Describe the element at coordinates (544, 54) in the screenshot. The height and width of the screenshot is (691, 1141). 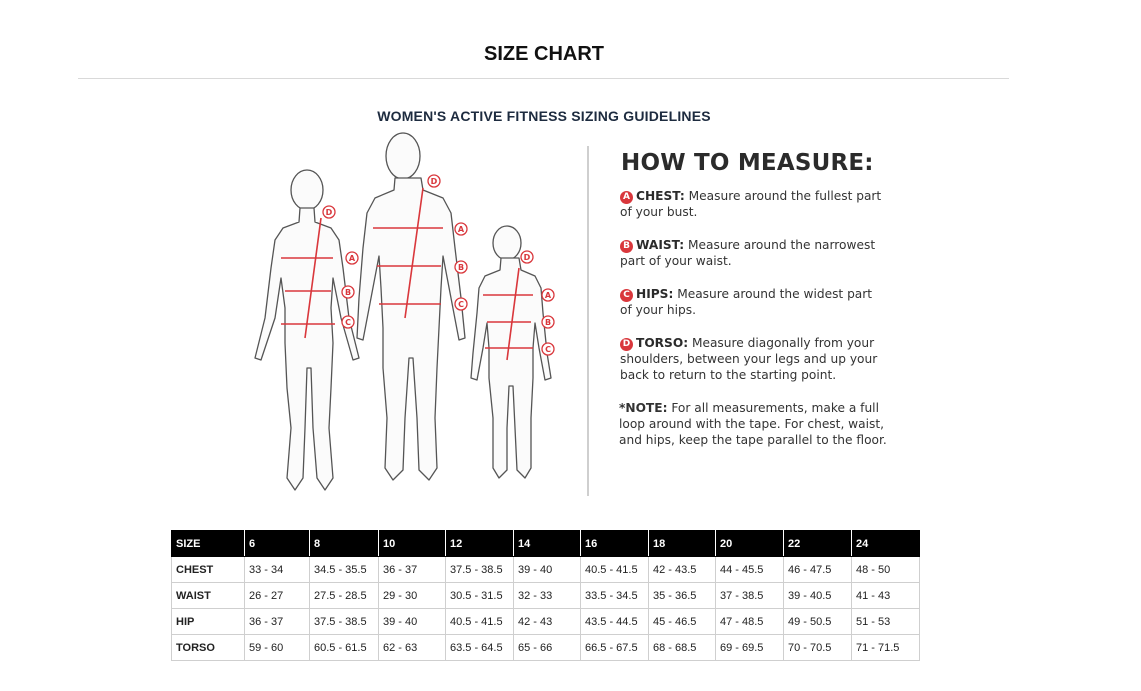
I see `page-title: SIZE CHART` at that location.